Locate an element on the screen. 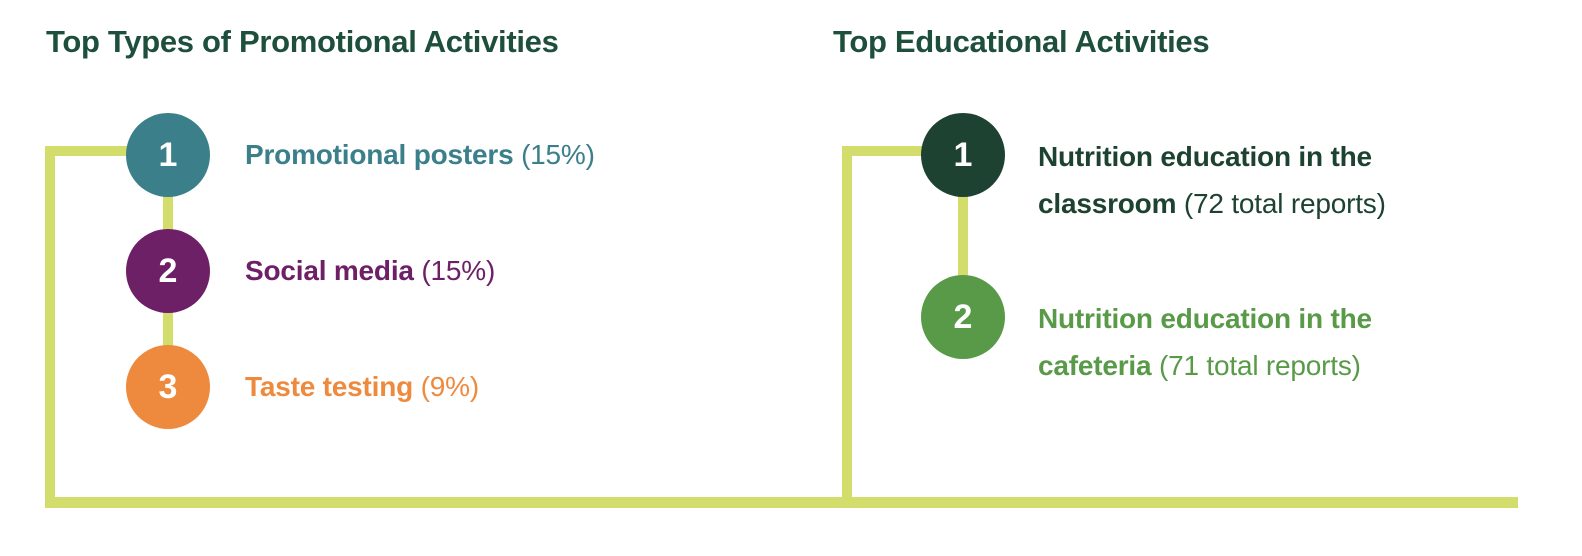 The height and width of the screenshot is (556, 1582). list-item-taste-testing: Taste testing (9%) is located at coordinates (362, 387).